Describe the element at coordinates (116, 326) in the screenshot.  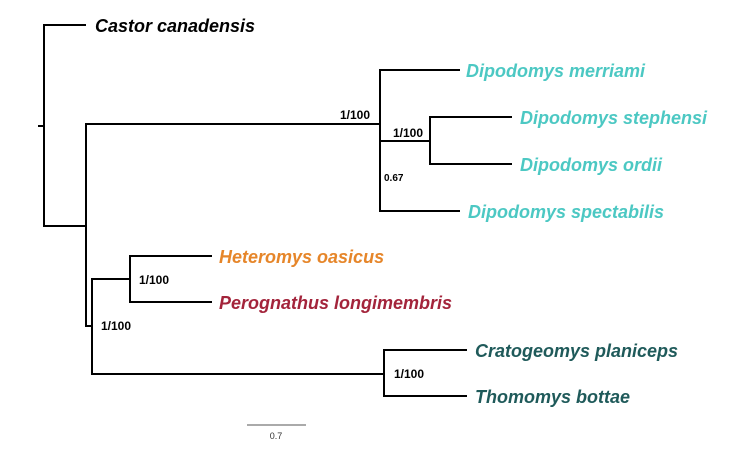
I see `support-heteromyidae-geomyidae: 1/100` at that location.